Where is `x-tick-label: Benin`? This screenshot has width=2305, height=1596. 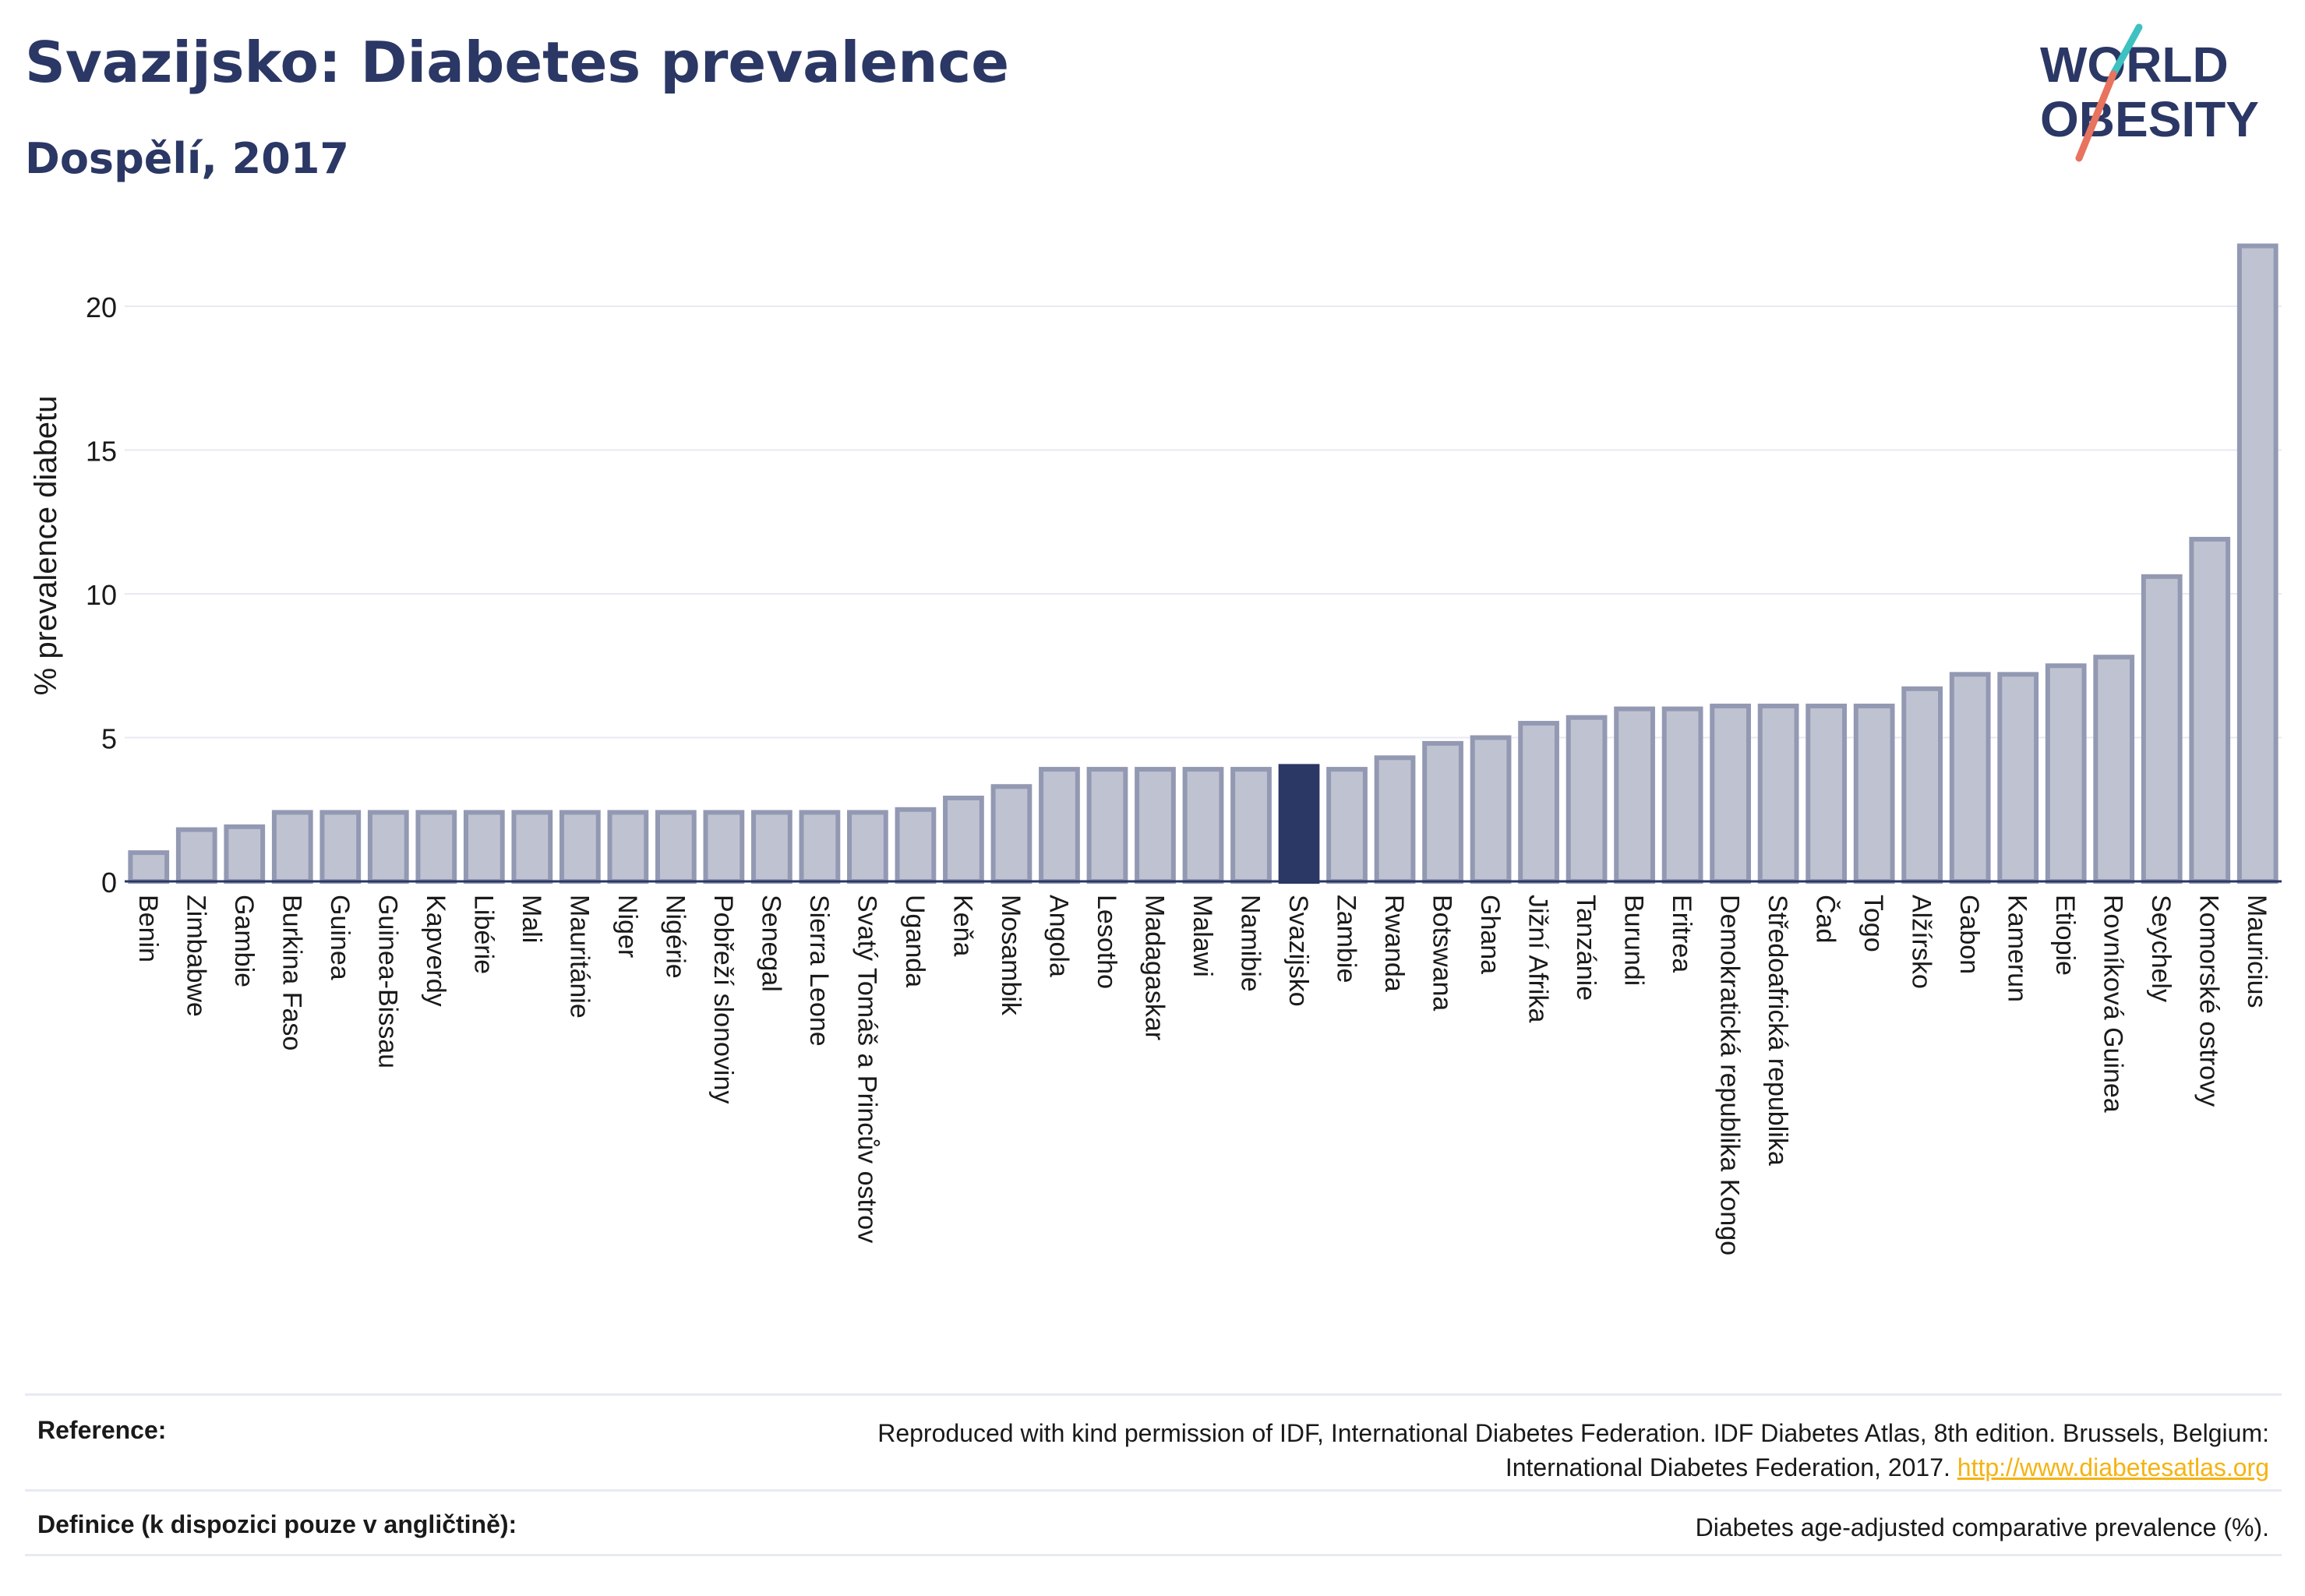 x-tick-label: Benin is located at coordinates (148, 928).